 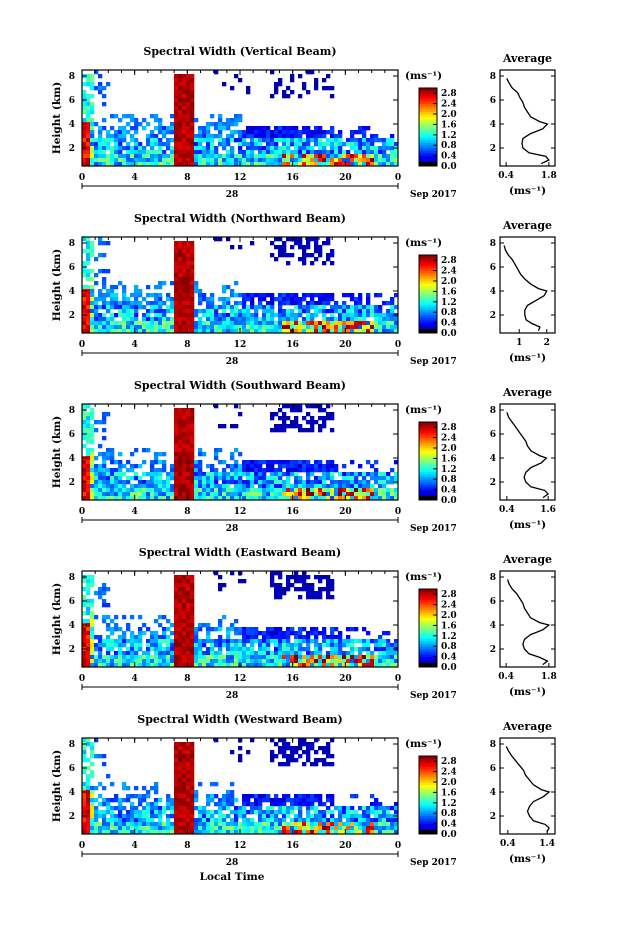 I want to click on average-line, so click(x=528, y=455).